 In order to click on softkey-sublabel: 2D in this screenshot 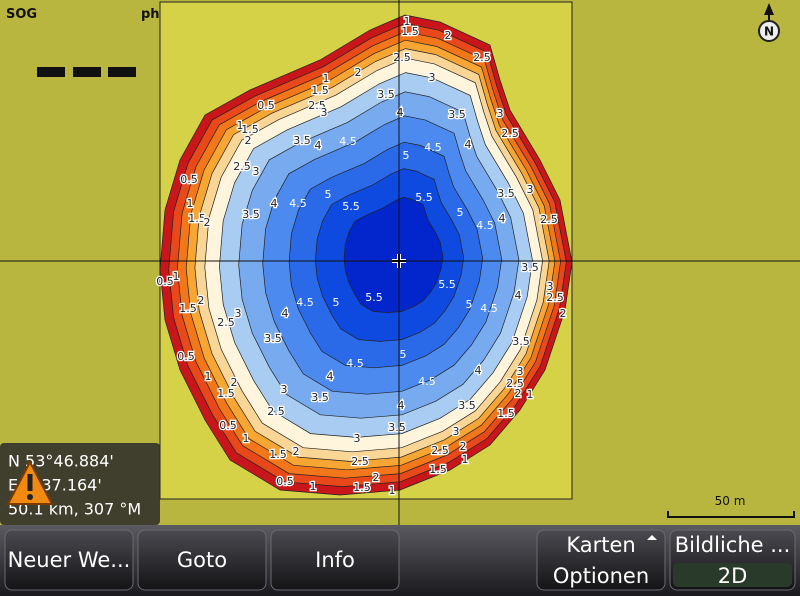, I will do `click(733, 576)`.